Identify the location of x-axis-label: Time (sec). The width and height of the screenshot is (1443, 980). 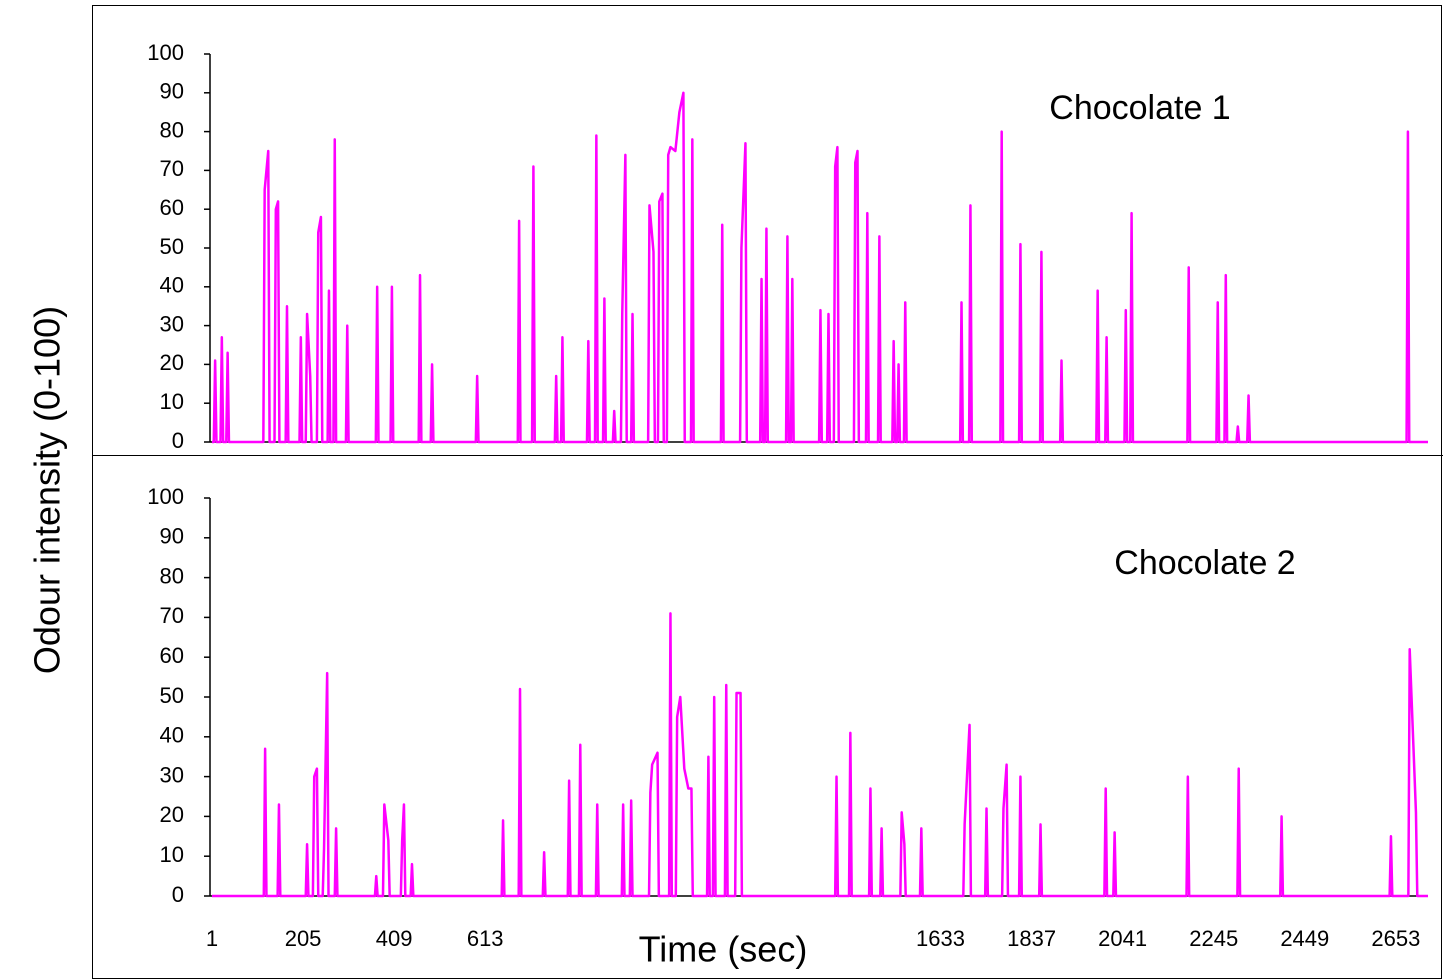
(723, 949).